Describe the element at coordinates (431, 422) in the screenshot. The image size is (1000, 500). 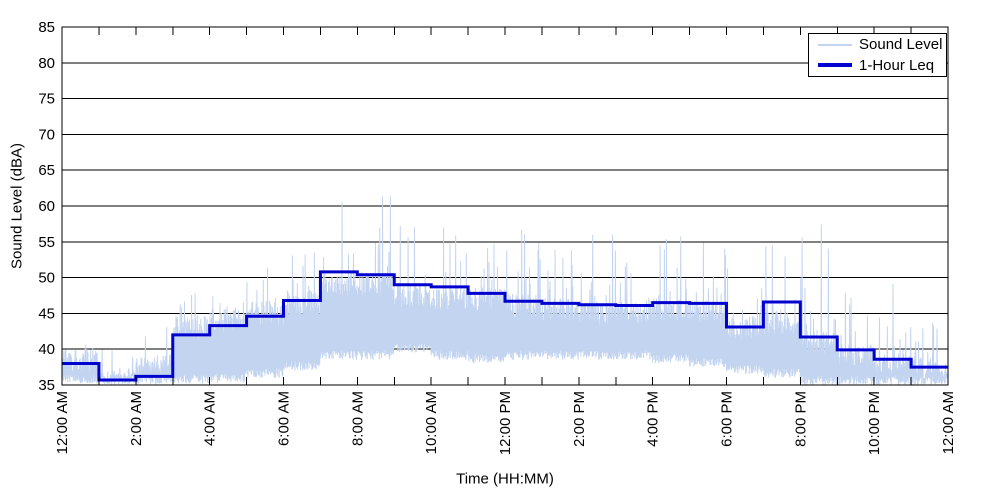
I see `x-tick-label: 10:00 AM` at that location.